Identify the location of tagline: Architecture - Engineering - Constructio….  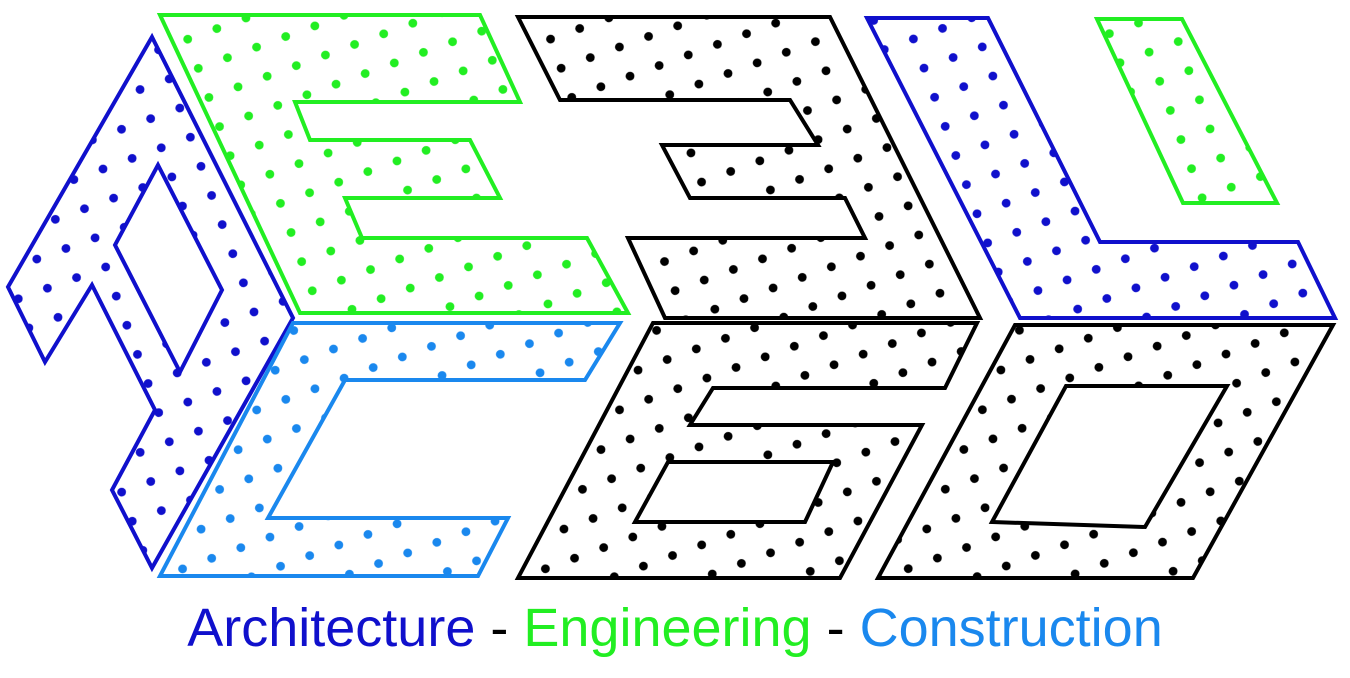
(675, 628).